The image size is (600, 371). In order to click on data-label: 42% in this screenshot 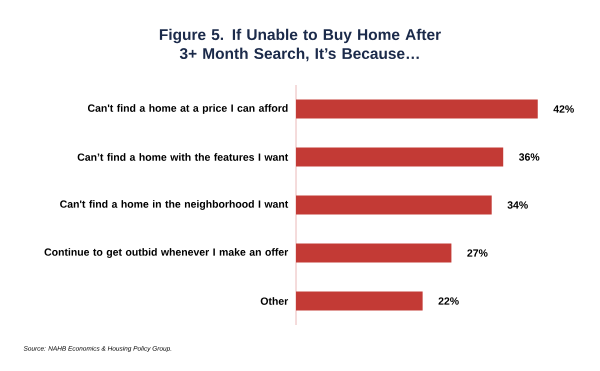, I will do `click(563, 109)`.